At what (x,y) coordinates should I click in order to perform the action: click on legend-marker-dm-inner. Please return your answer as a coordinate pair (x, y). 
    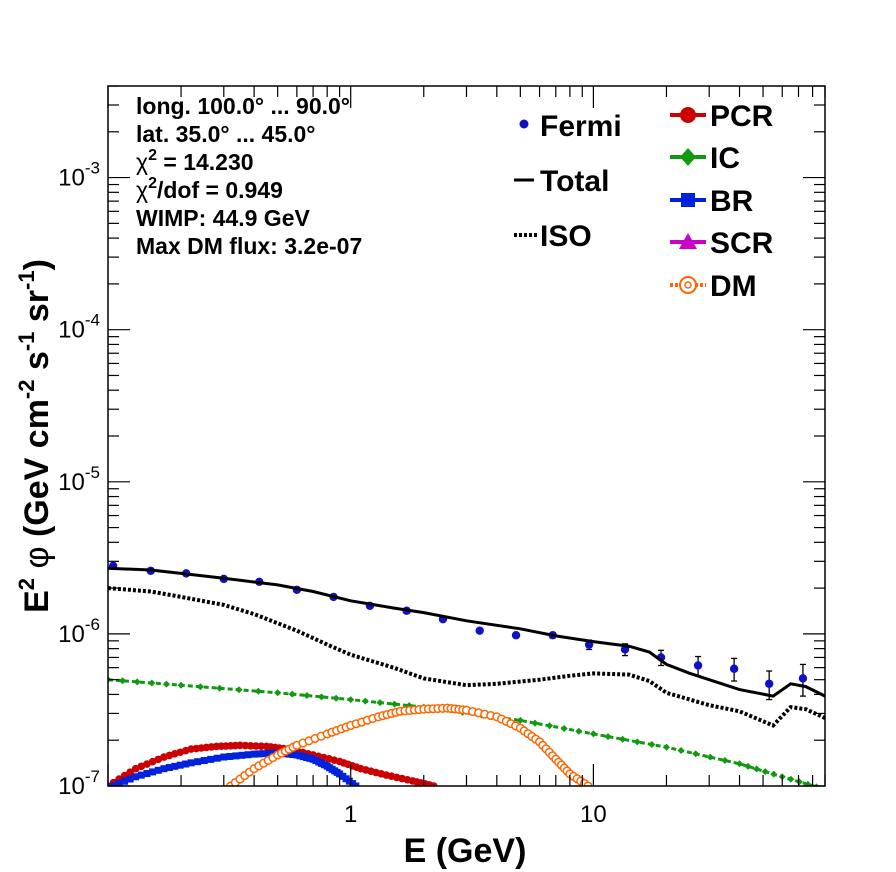
    Looking at the image, I should click on (688, 285).